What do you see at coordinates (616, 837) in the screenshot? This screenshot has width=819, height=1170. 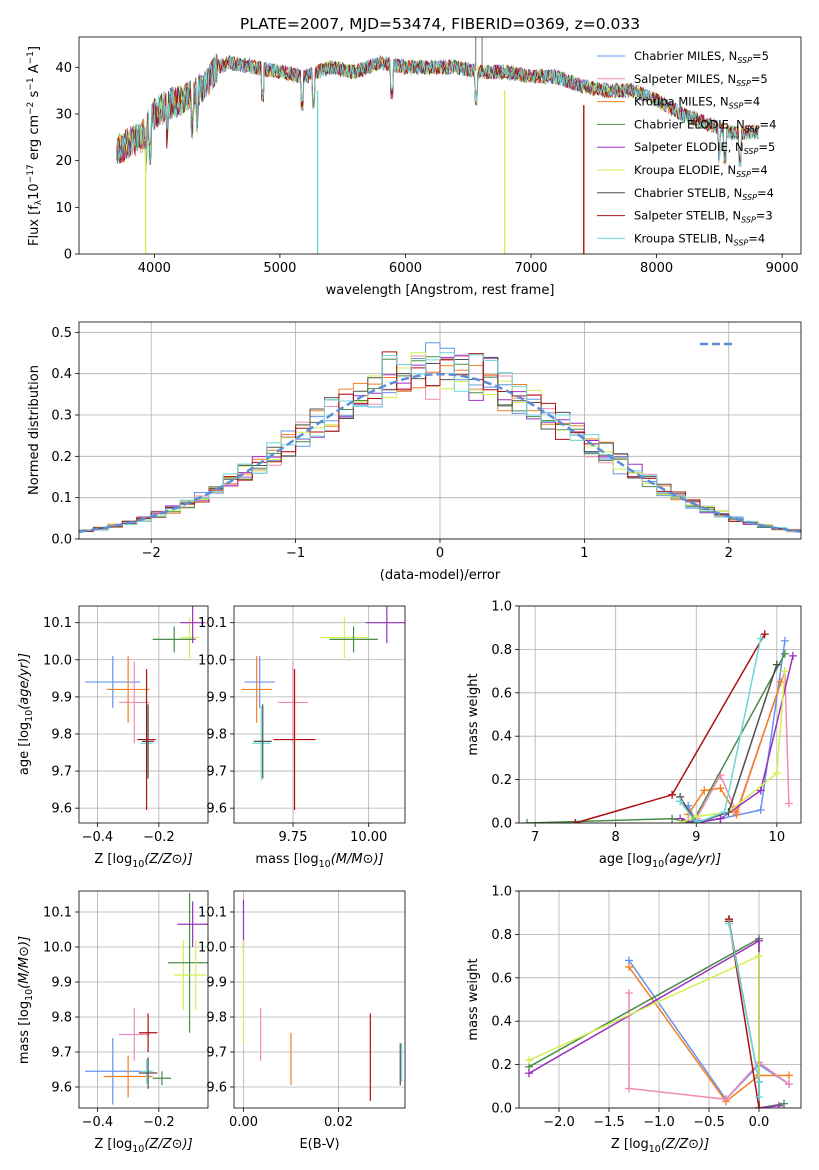 I see `x-tick-label: 8` at bounding box center [616, 837].